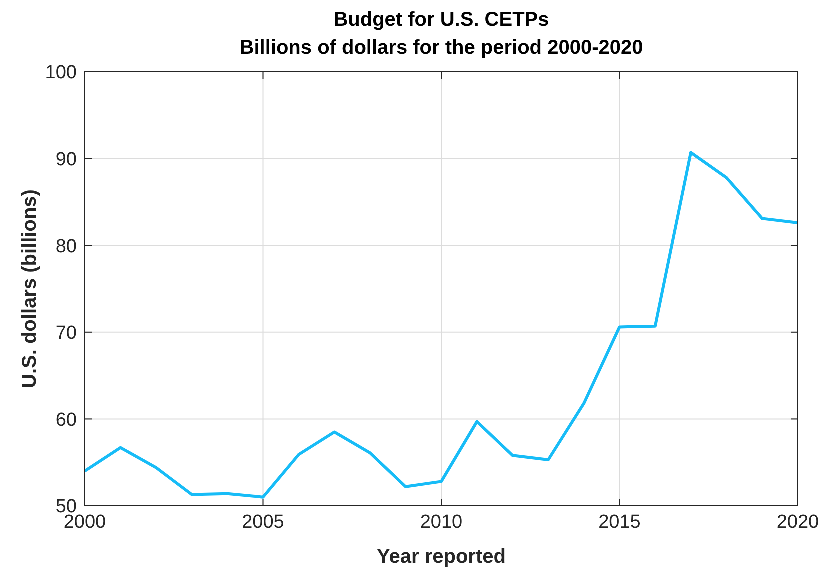  I want to click on chart-title: Budget for U.S. CETPs, so click(442, 20).